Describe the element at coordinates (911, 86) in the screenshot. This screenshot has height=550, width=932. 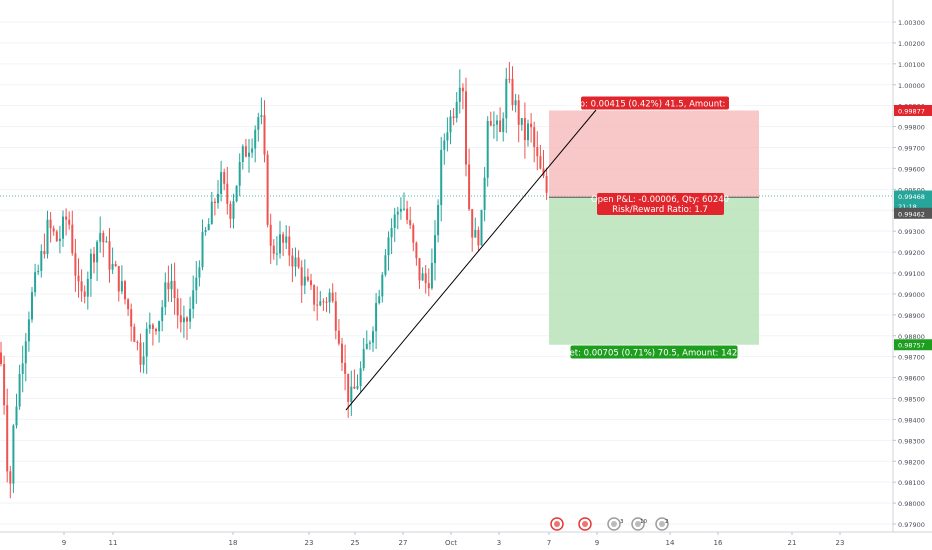
I see `price-tick-label: 1.00000` at that location.